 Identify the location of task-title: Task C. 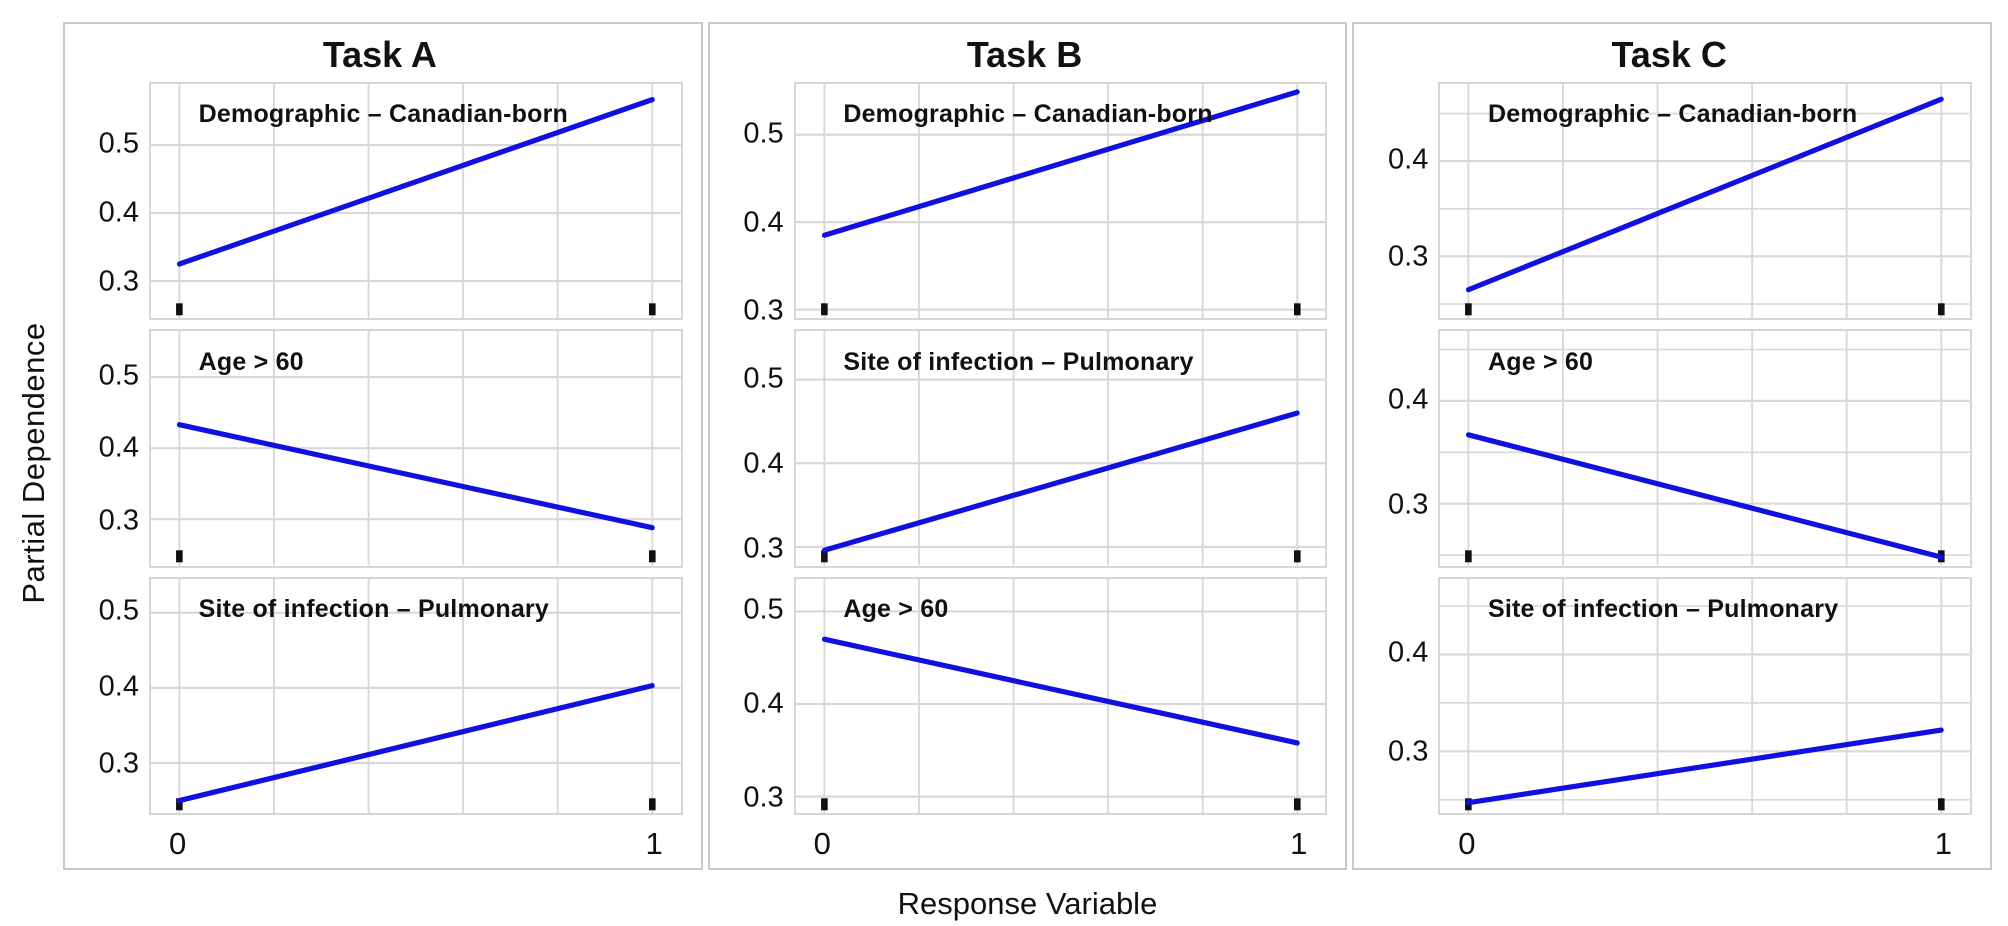
(1669, 54).